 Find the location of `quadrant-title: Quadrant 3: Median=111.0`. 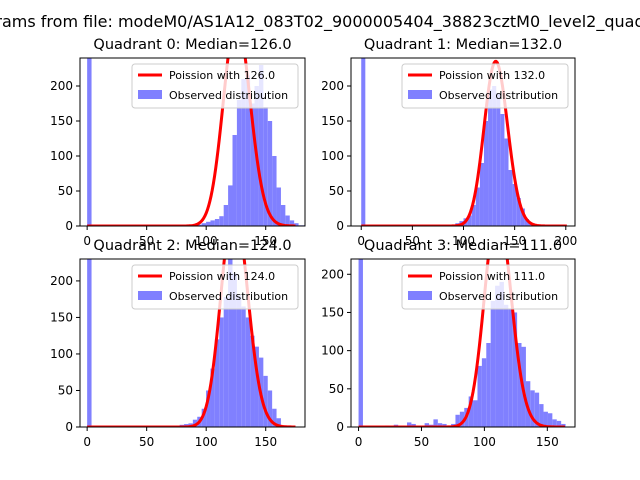

quadrant-title: Quadrant 3: Median=111.0 is located at coordinates (463, 246).